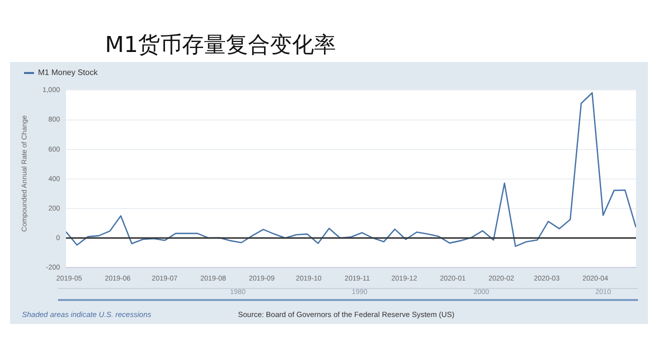 This screenshot has width=656, height=343. I want to click on chart-title: M1货币存量复合变化率, so click(220, 46).